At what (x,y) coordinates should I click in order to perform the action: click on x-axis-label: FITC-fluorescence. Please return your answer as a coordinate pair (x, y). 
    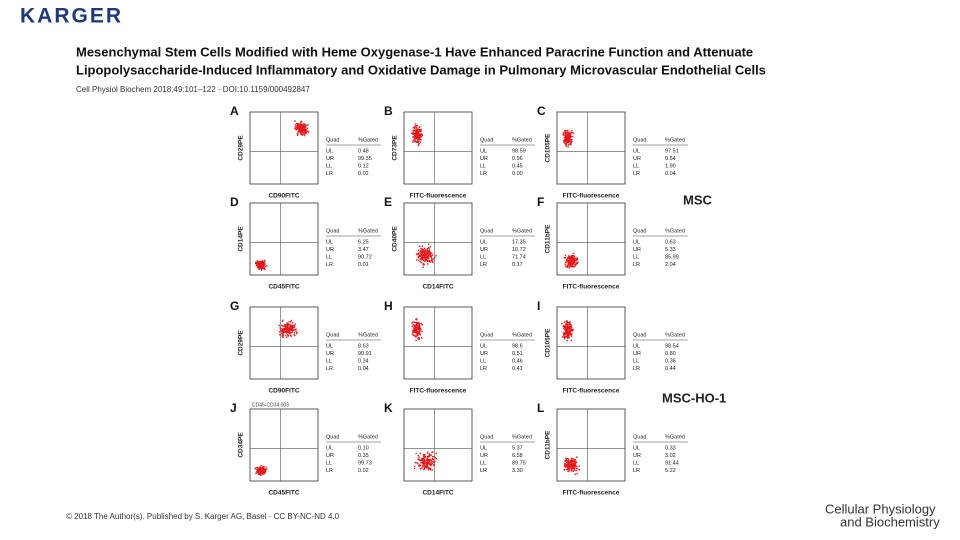
    Looking at the image, I should click on (591, 287).